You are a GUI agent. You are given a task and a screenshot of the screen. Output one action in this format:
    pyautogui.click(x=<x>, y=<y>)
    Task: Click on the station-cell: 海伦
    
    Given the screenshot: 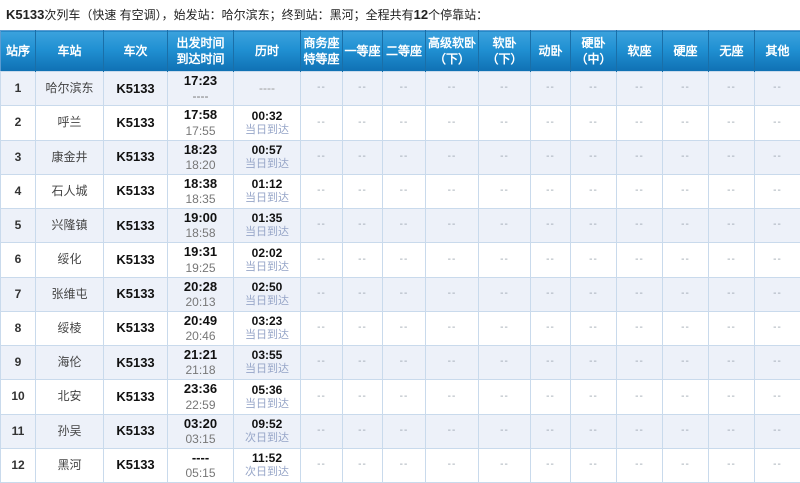 What is the action you would take?
    pyautogui.click(x=70, y=363)
    